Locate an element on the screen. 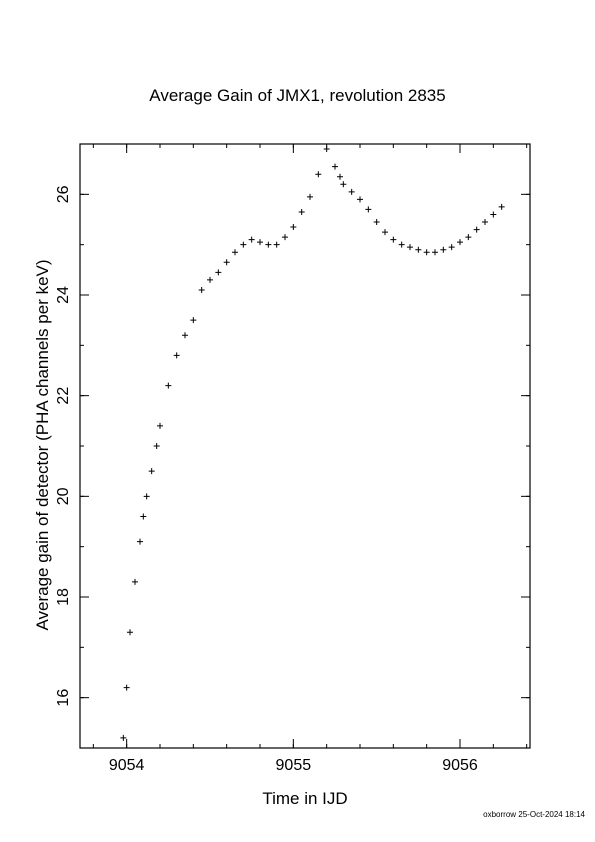 The width and height of the screenshot is (595, 842). x-tick-label: 9056 is located at coordinates (460, 765).